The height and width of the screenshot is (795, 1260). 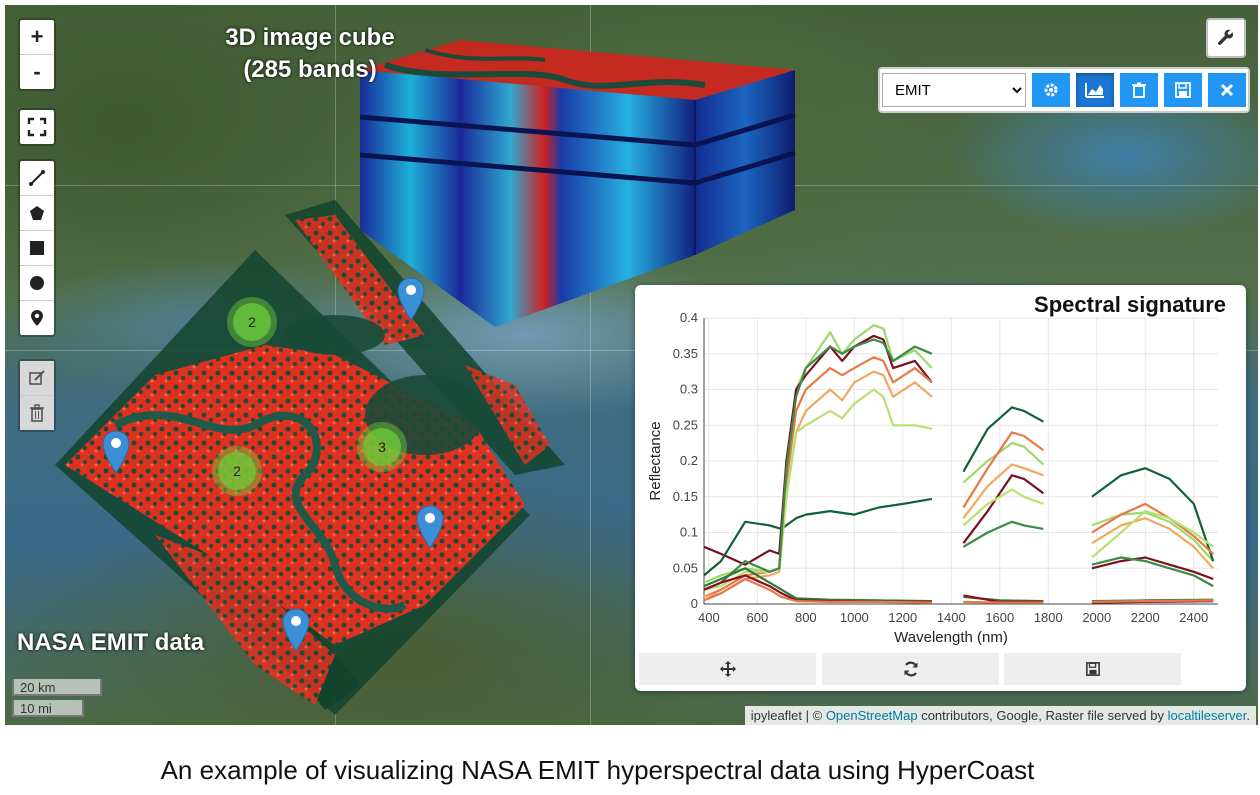 I want to click on edit-icon, so click(x=37, y=377).